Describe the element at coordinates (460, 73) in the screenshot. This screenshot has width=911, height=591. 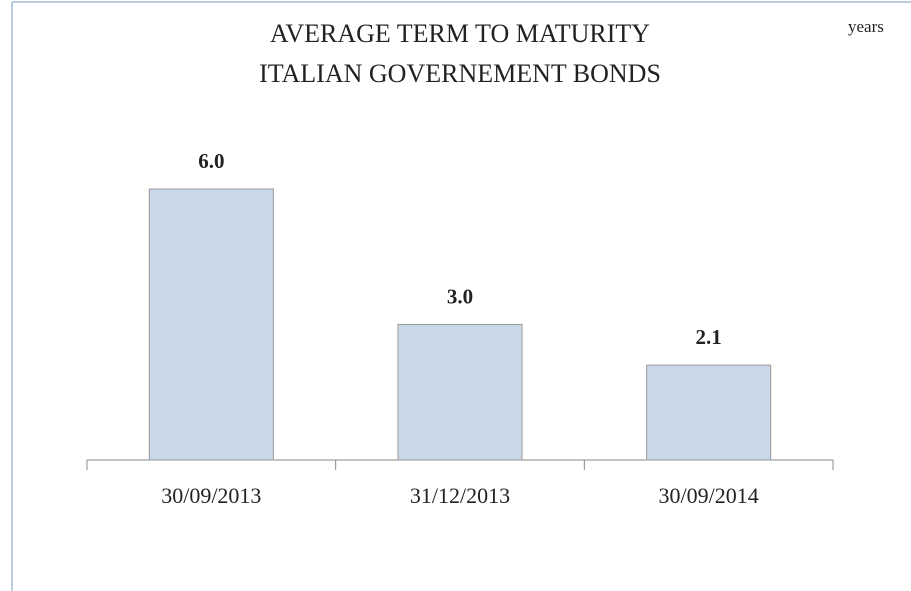
I see `chart-title: ITALIAN GOVERNEMENT BONDS` at that location.